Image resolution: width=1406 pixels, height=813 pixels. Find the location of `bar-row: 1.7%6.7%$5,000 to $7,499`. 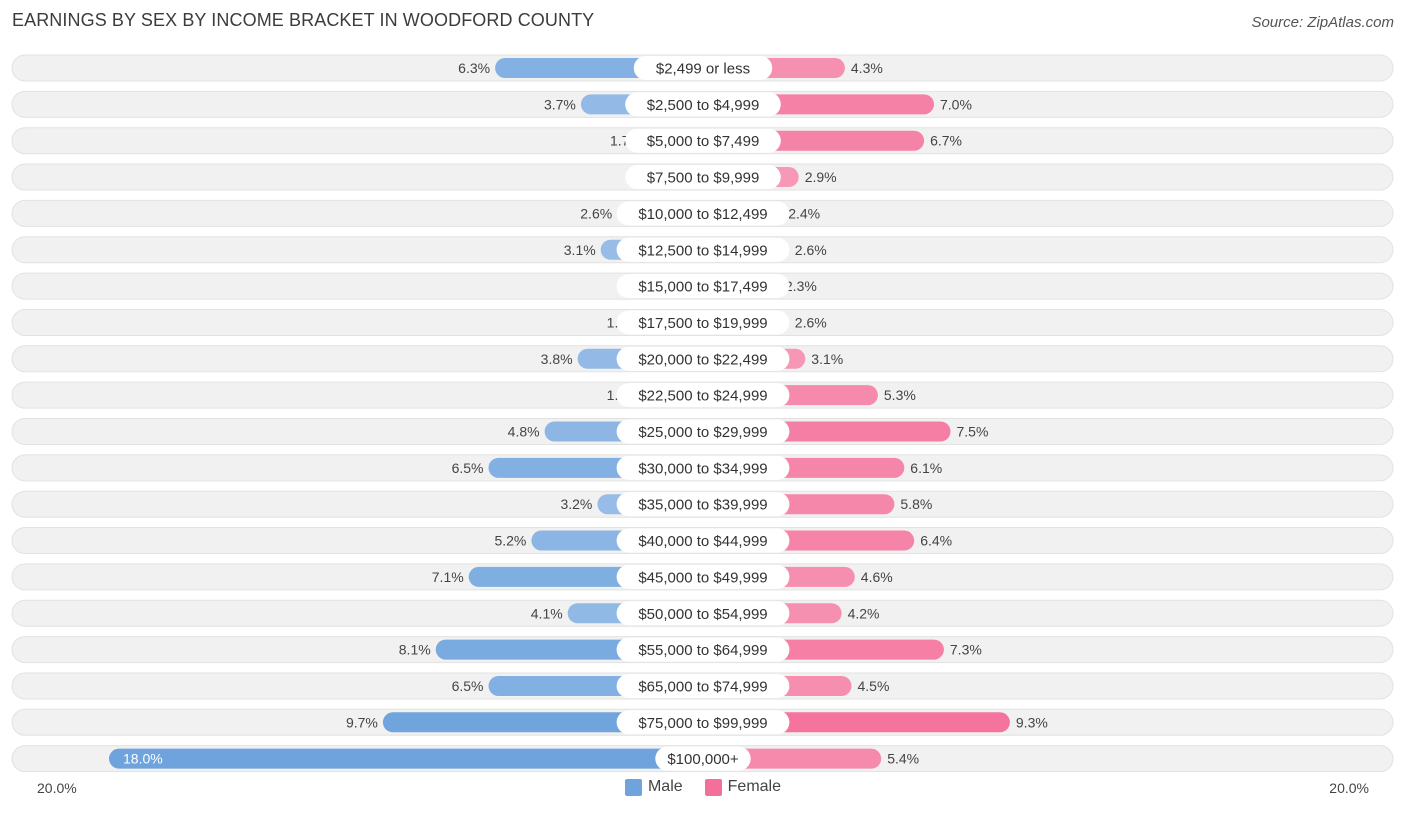

bar-row: 1.7%6.7%$5,000 to $7,499 is located at coordinates (702, 141).